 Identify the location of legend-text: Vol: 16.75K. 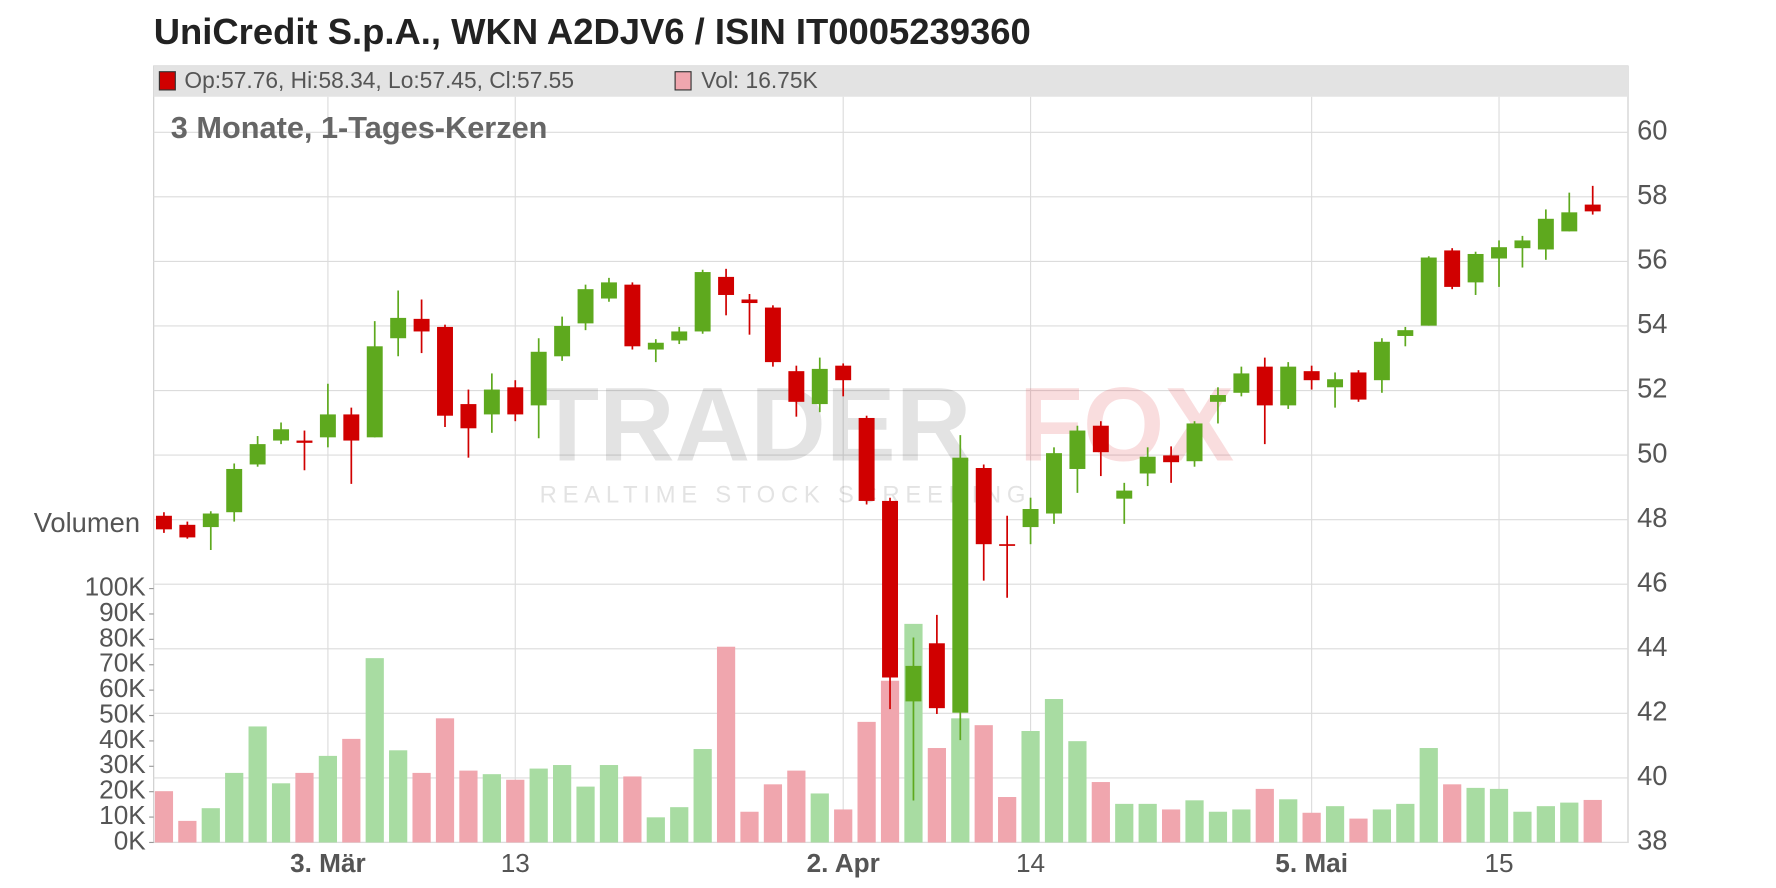
(759, 80).